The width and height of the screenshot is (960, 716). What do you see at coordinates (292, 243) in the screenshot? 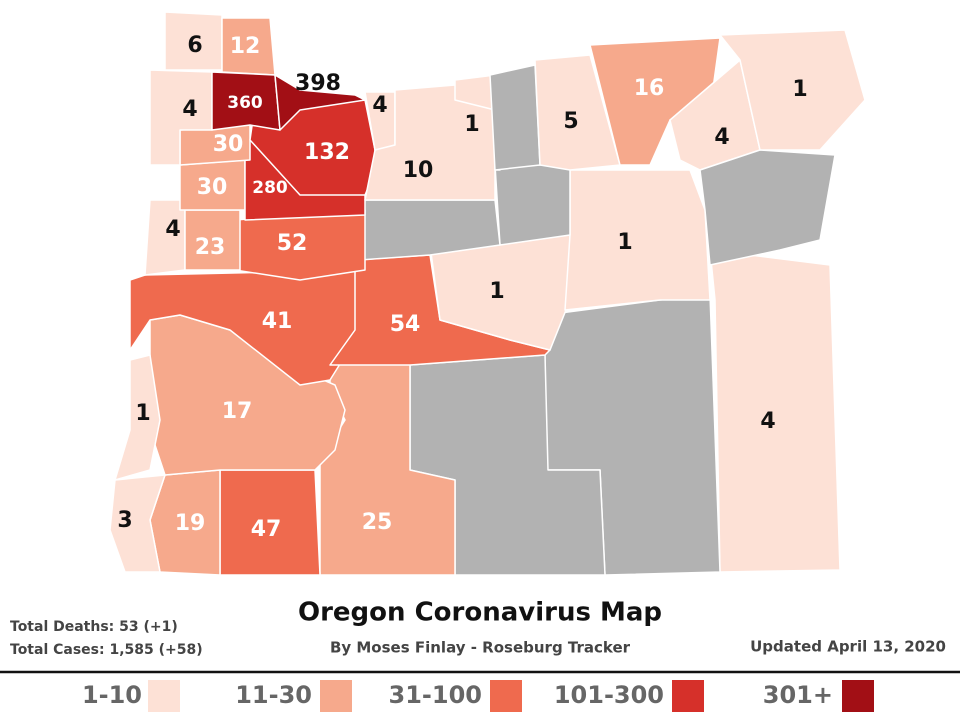
I see `county-cases: 52` at bounding box center [292, 243].